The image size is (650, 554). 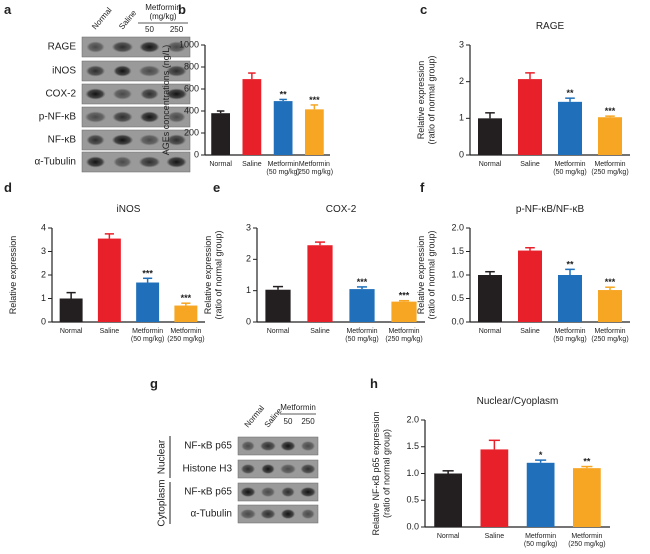 I want to click on panel-label: c, so click(x=423, y=9).